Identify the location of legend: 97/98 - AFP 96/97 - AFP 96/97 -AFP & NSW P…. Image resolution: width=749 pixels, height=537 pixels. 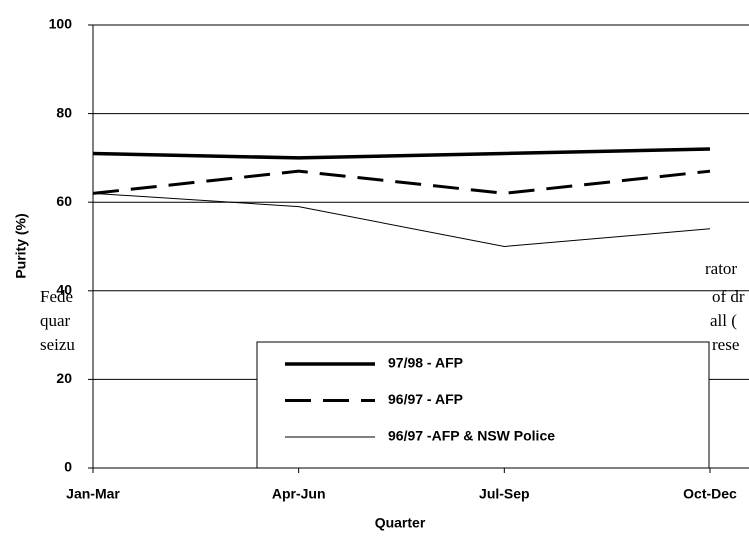
(420, 399).